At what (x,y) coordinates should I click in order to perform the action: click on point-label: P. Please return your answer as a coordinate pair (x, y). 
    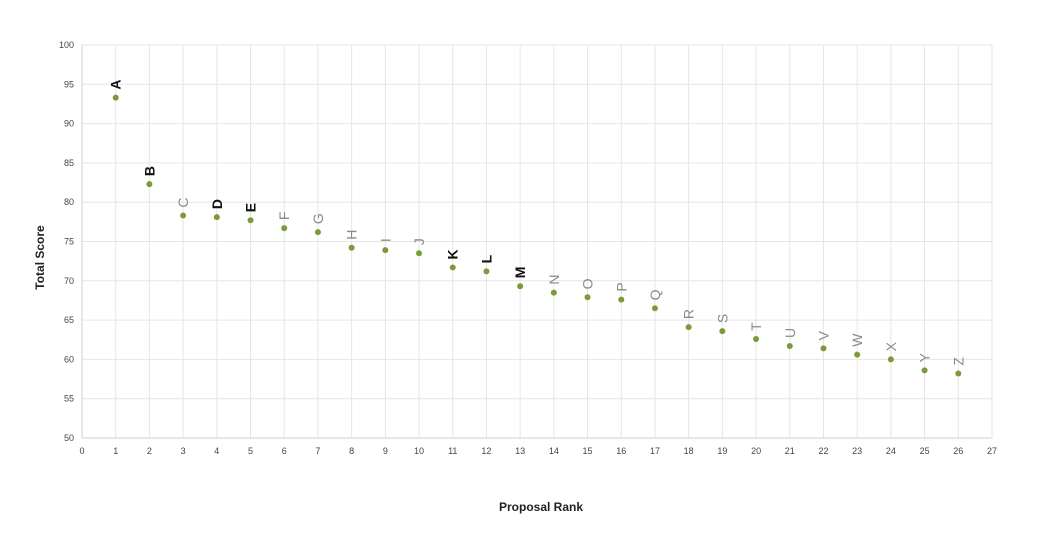
    Looking at the image, I should click on (621, 286).